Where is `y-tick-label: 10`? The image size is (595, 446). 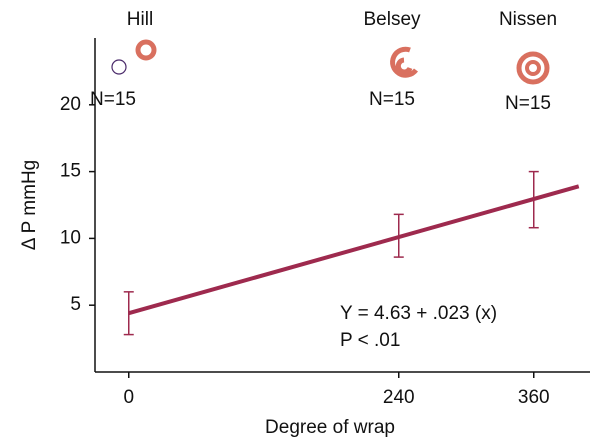 y-tick-label: 10 is located at coordinates (70, 237).